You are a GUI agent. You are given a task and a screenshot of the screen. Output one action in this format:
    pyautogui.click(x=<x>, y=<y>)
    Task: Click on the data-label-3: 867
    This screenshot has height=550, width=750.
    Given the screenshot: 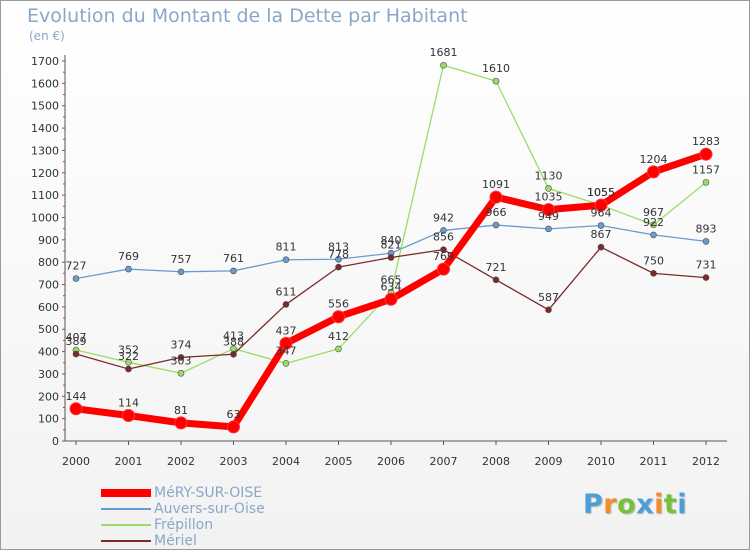 What is the action you would take?
    pyautogui.click(x=601, y=234)
    